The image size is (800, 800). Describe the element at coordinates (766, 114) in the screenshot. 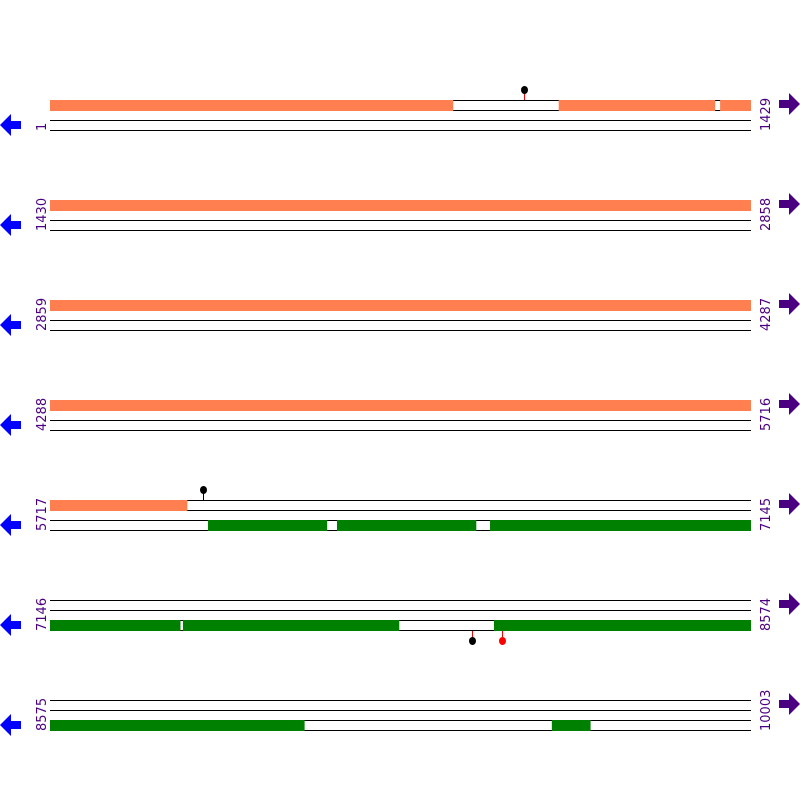

I see `row-end-label: 1429` at that location.